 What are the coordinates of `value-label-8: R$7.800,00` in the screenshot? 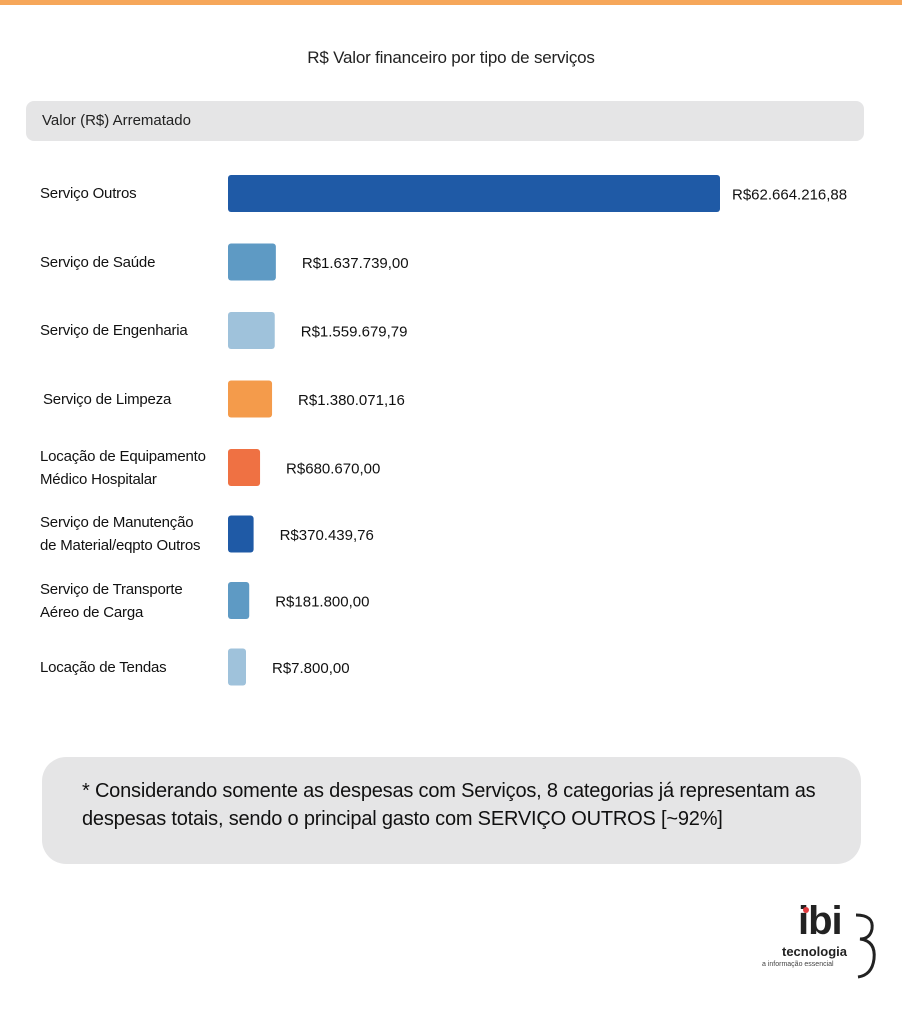 It's located at (311, 668).